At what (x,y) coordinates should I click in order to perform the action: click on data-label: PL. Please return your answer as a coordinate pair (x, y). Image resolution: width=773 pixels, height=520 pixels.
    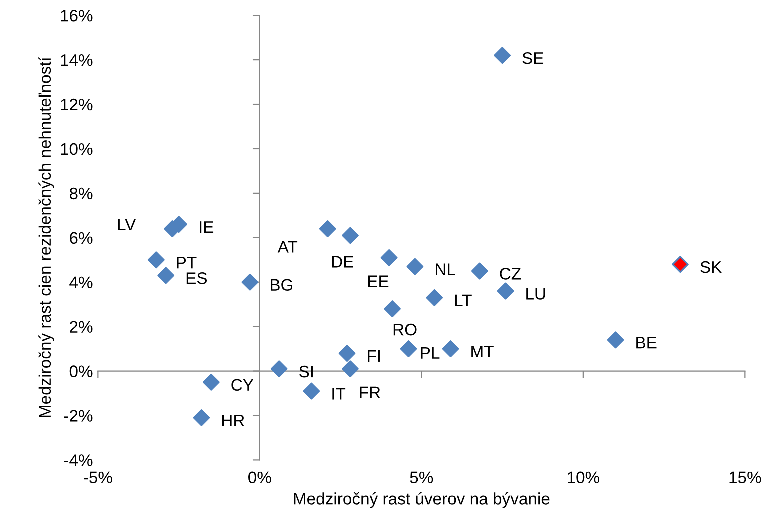
    Looking at the image, I should click on (430, 353).